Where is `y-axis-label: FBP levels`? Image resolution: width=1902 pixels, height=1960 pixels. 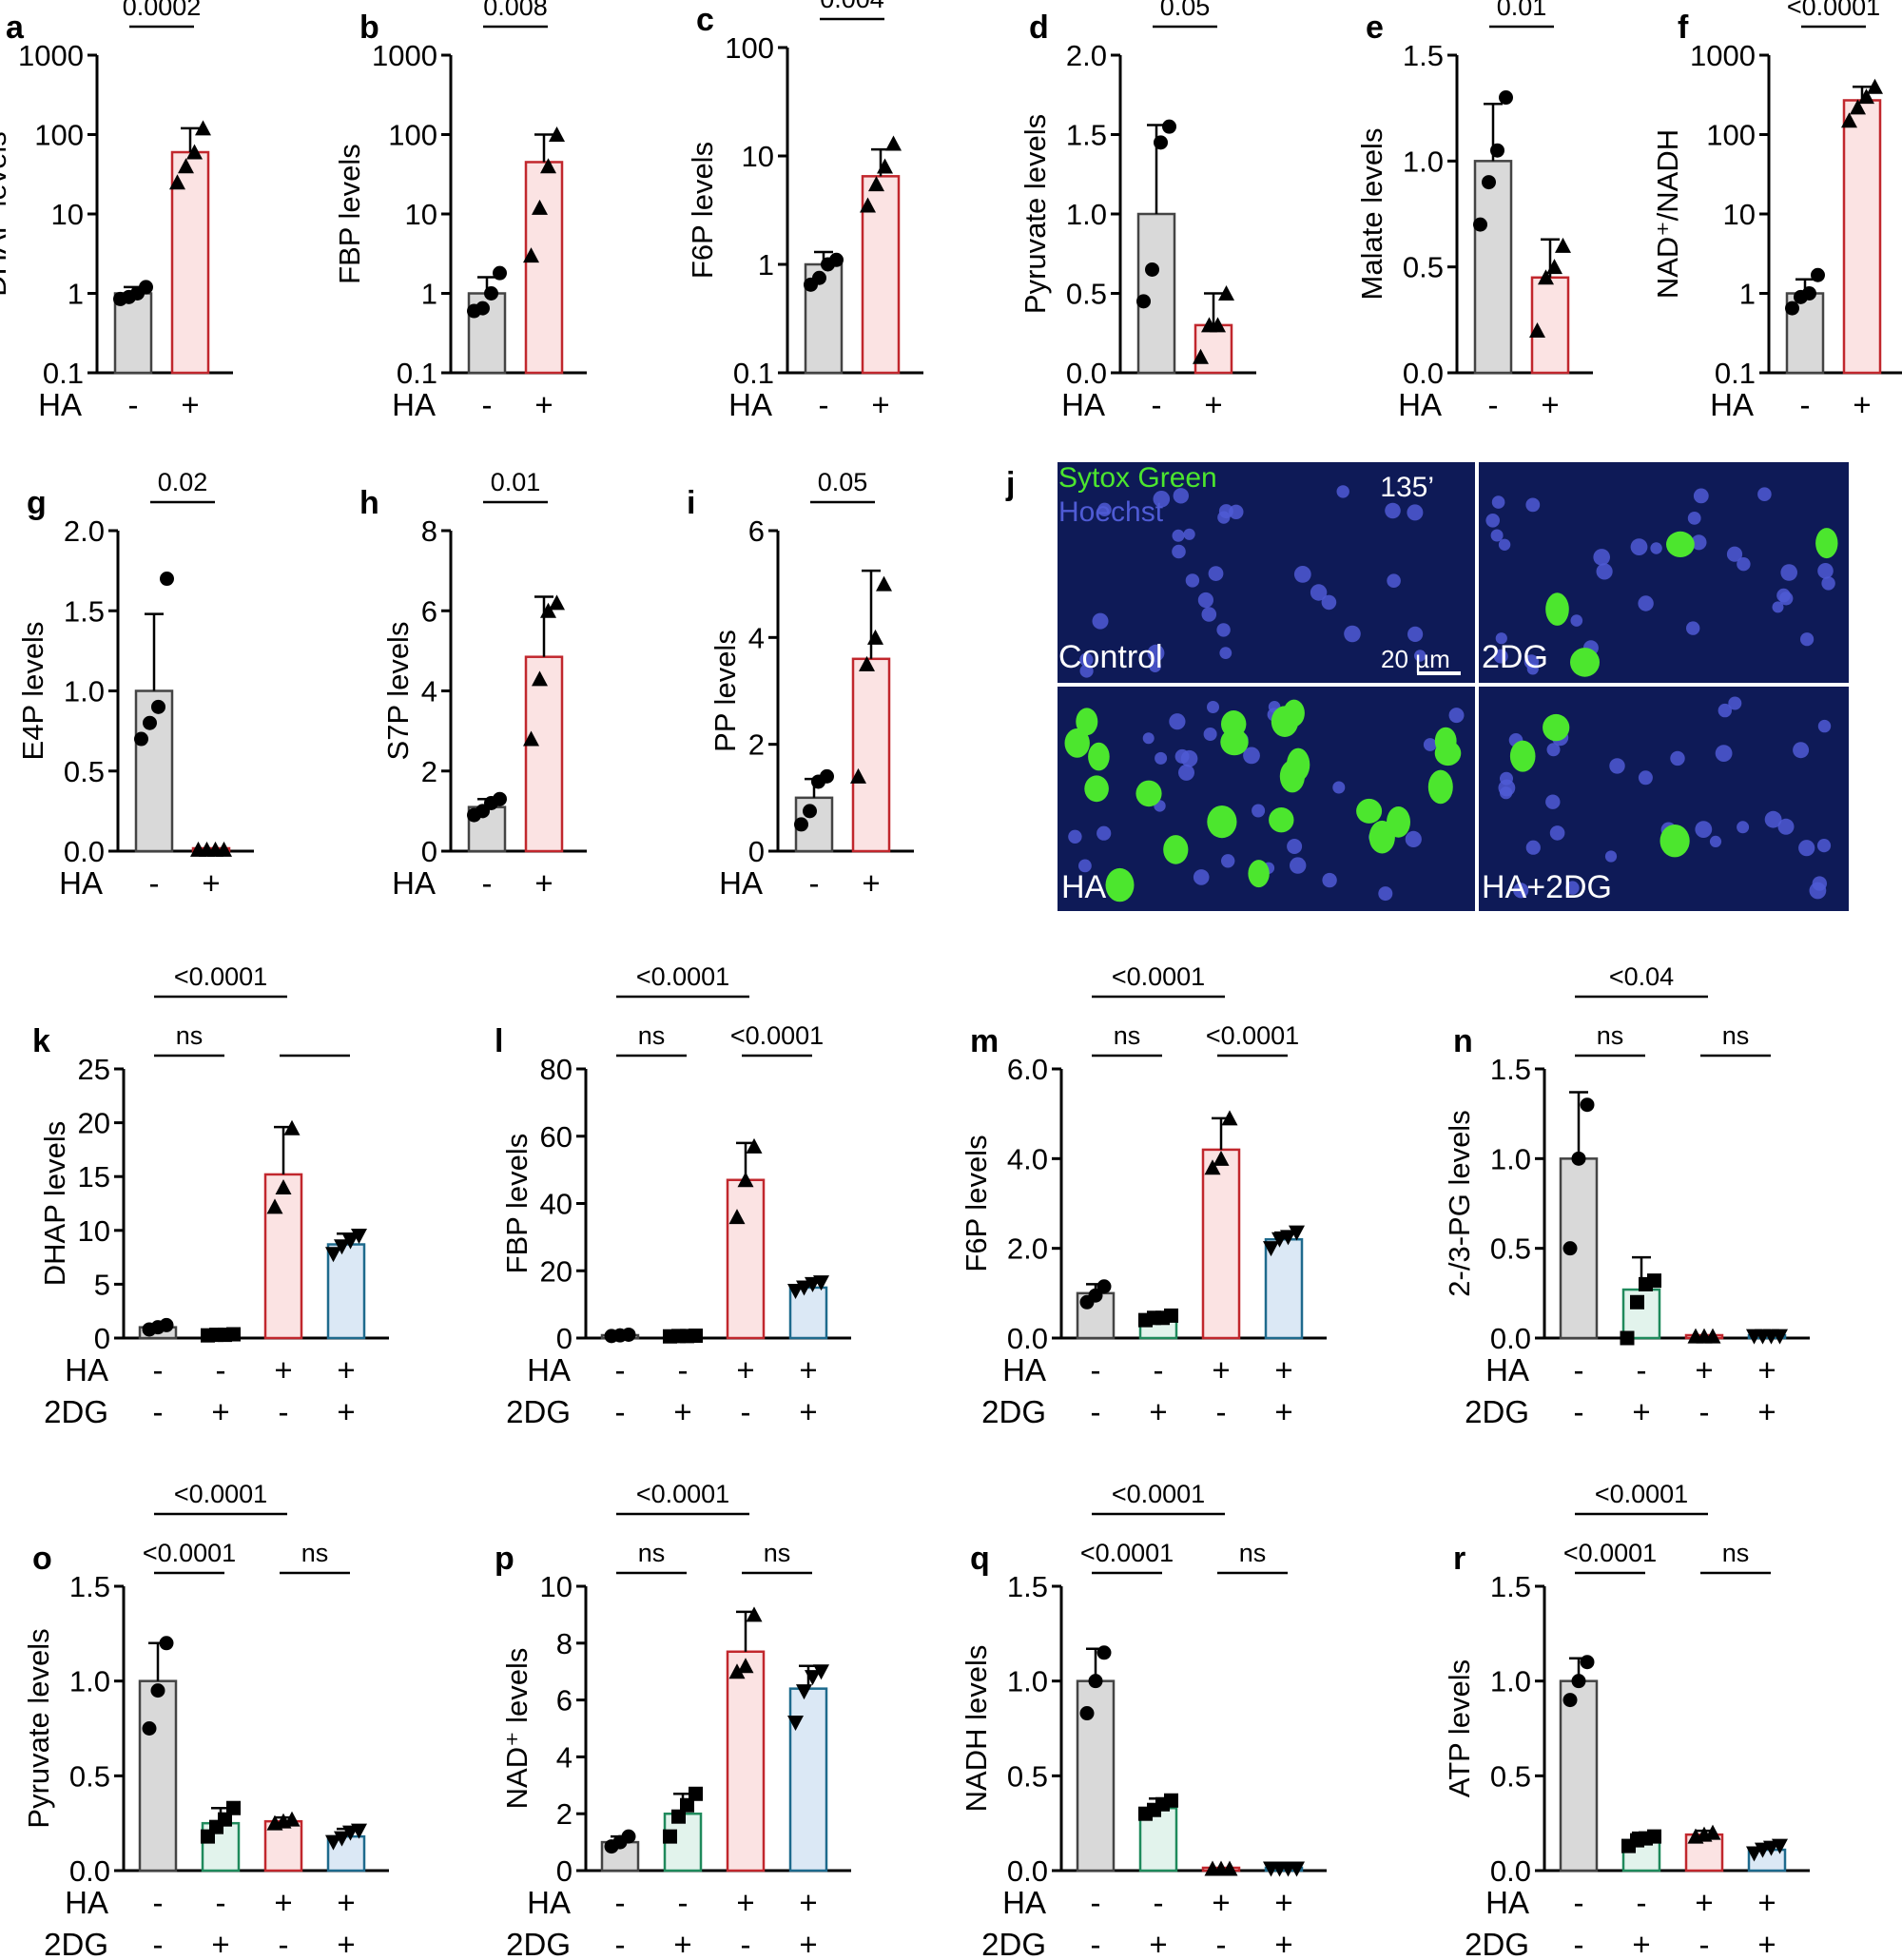
y-axis-label: FBP levels is located at coordinates (517, 1204).